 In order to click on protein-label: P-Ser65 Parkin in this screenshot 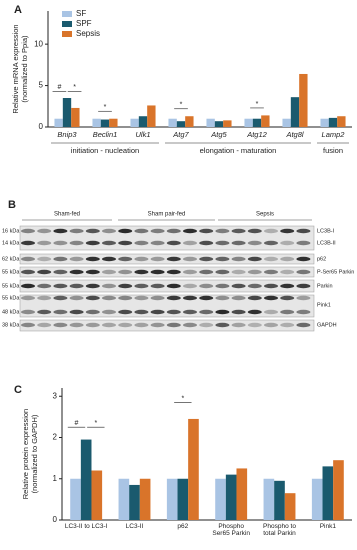, I will do `click(335, 272)`.